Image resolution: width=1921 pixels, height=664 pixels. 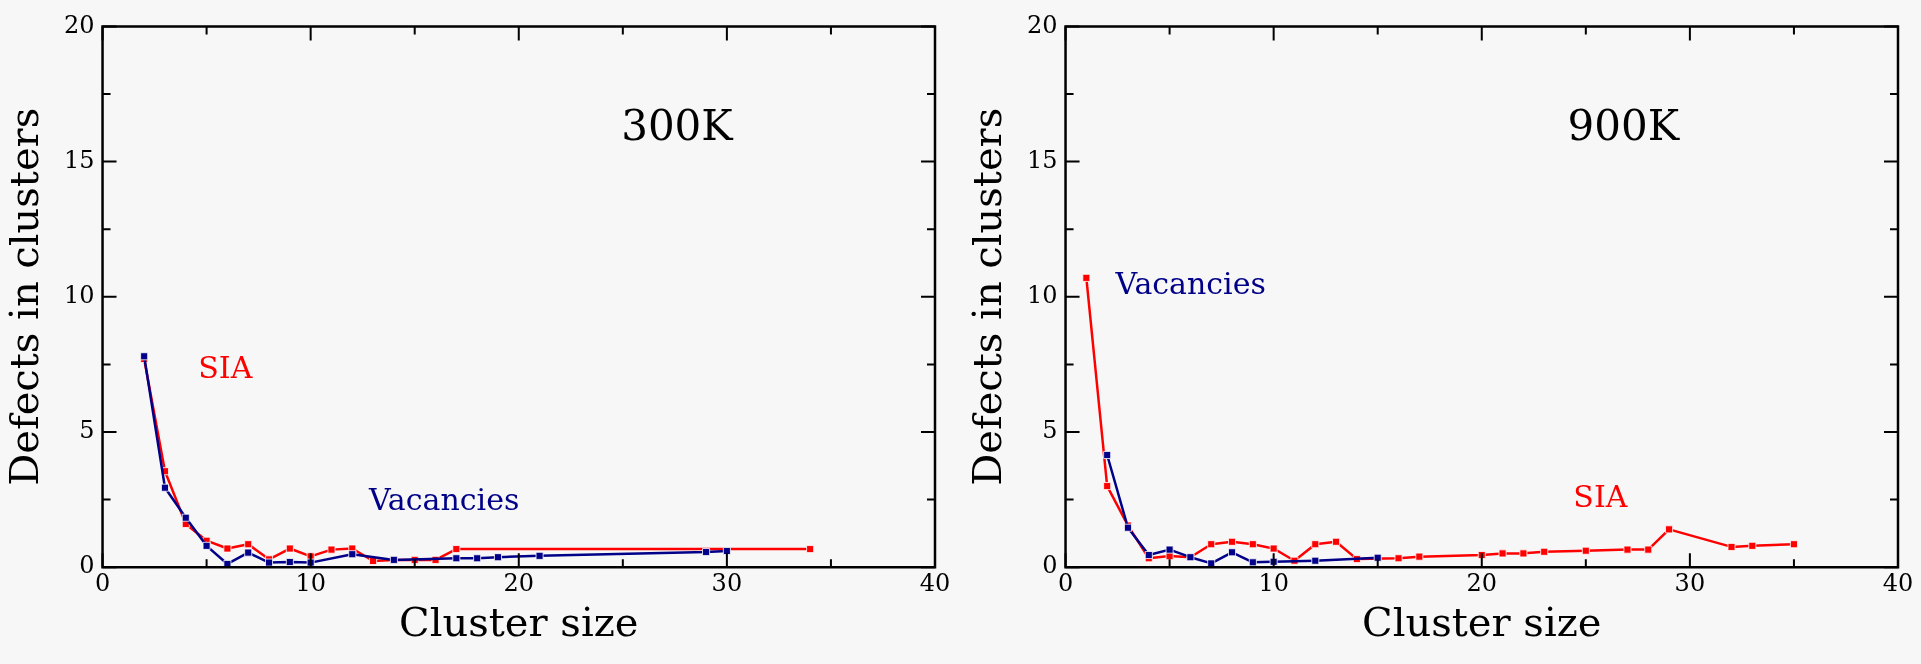 What do you see at coordinates (1190, 283) in the screenshot?
I see `text: Vacancies` at bounding box center [1190, 283].